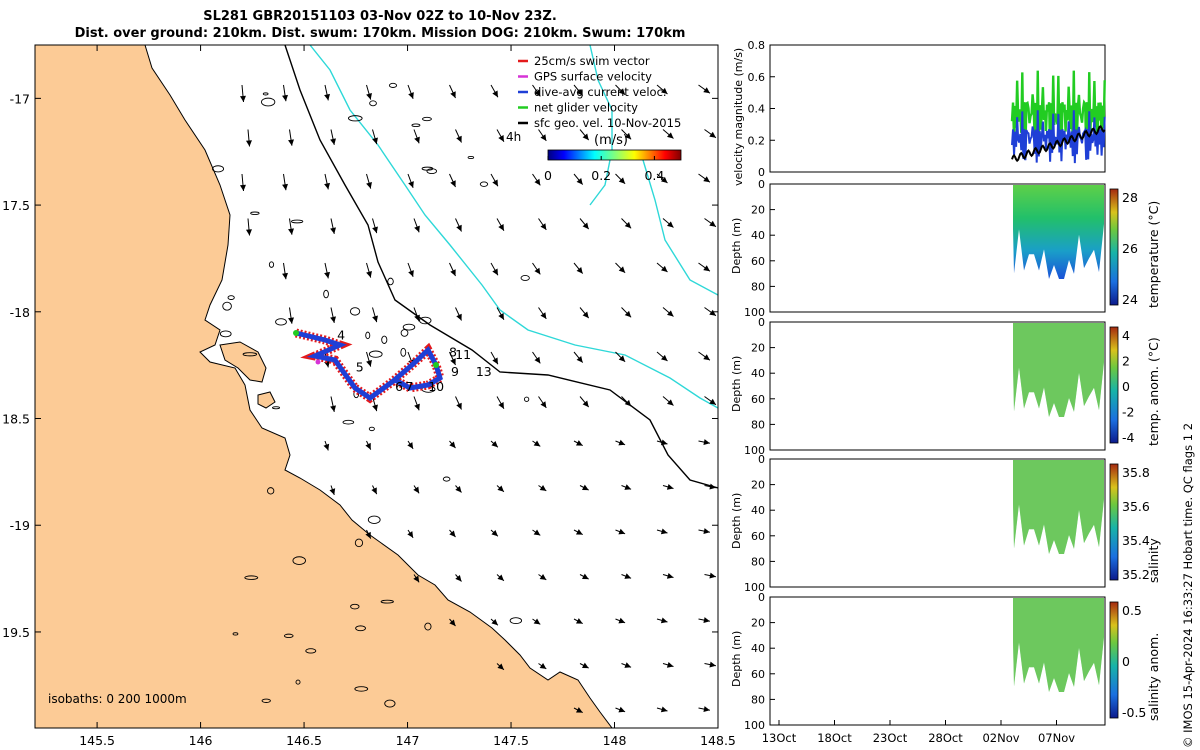 The width and height of the screenshot is (1200, 750). I want to click on velocity-axis: 0.8 0.6 0.4 0.2 0, so click(761, 109).